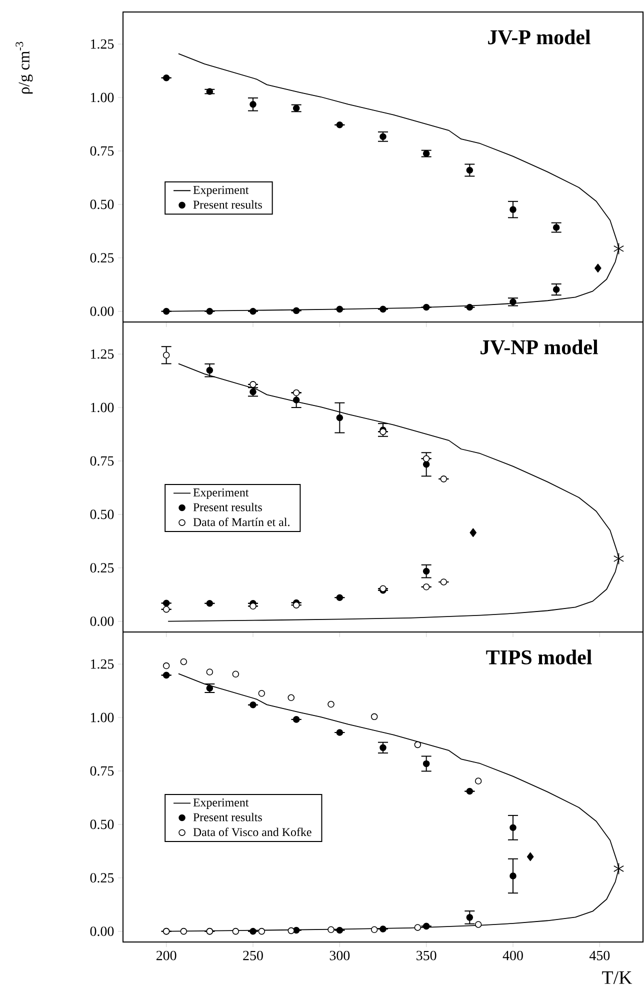 This screenshot has height=1000, width=644. I want to click on text: JV-NP model, so click(539, 347).